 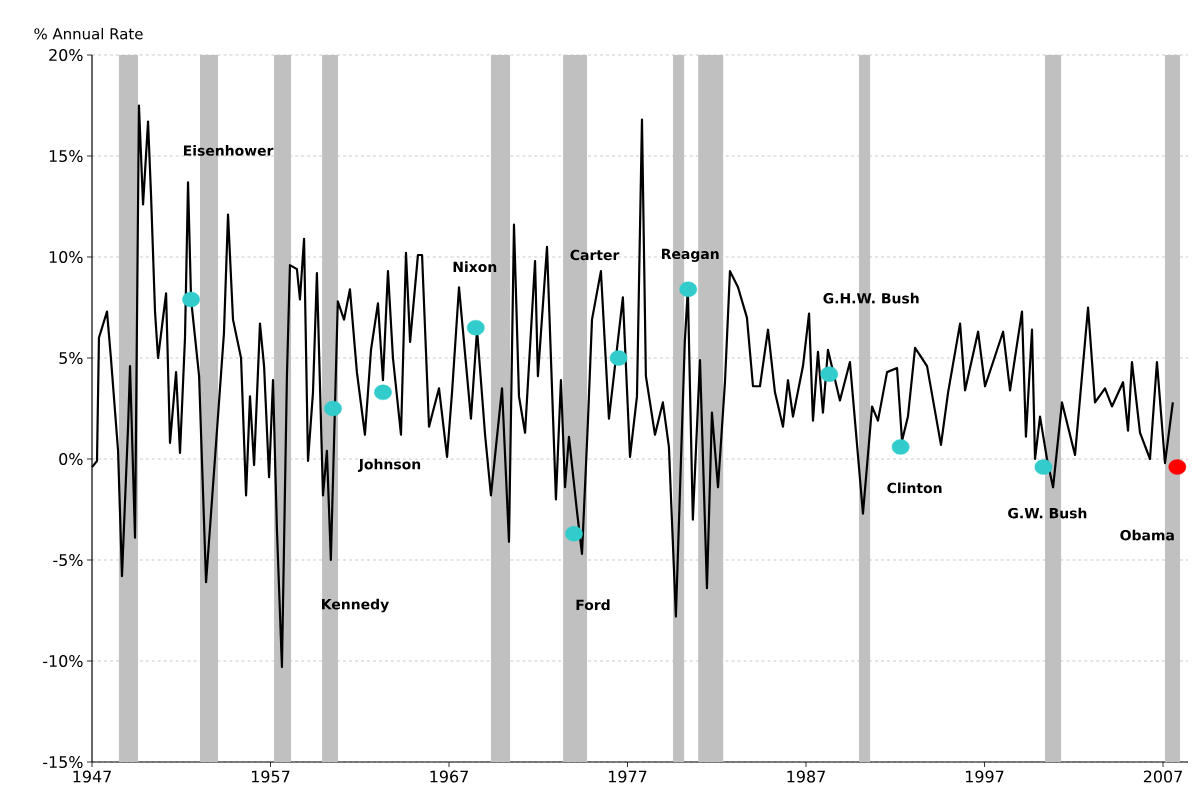 I want to click on annotation: Carter, so click(x=595, y=255).